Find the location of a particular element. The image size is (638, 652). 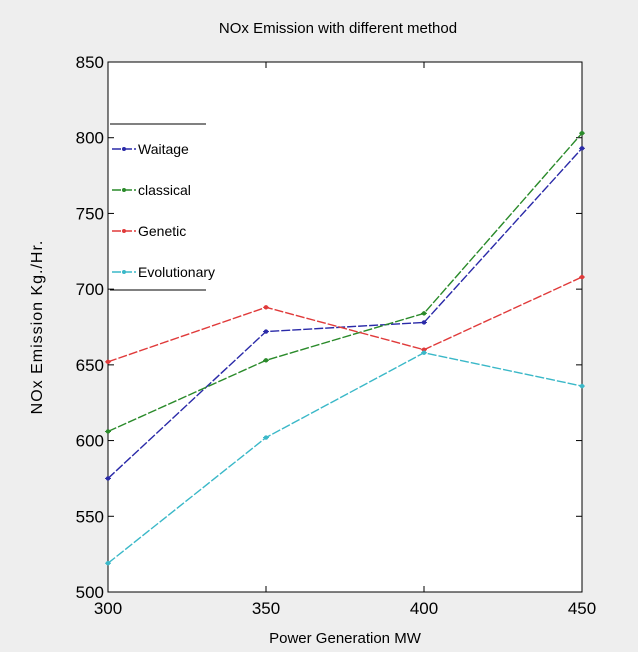

y-tick-label: 850 is located at coordinates (90, 62).